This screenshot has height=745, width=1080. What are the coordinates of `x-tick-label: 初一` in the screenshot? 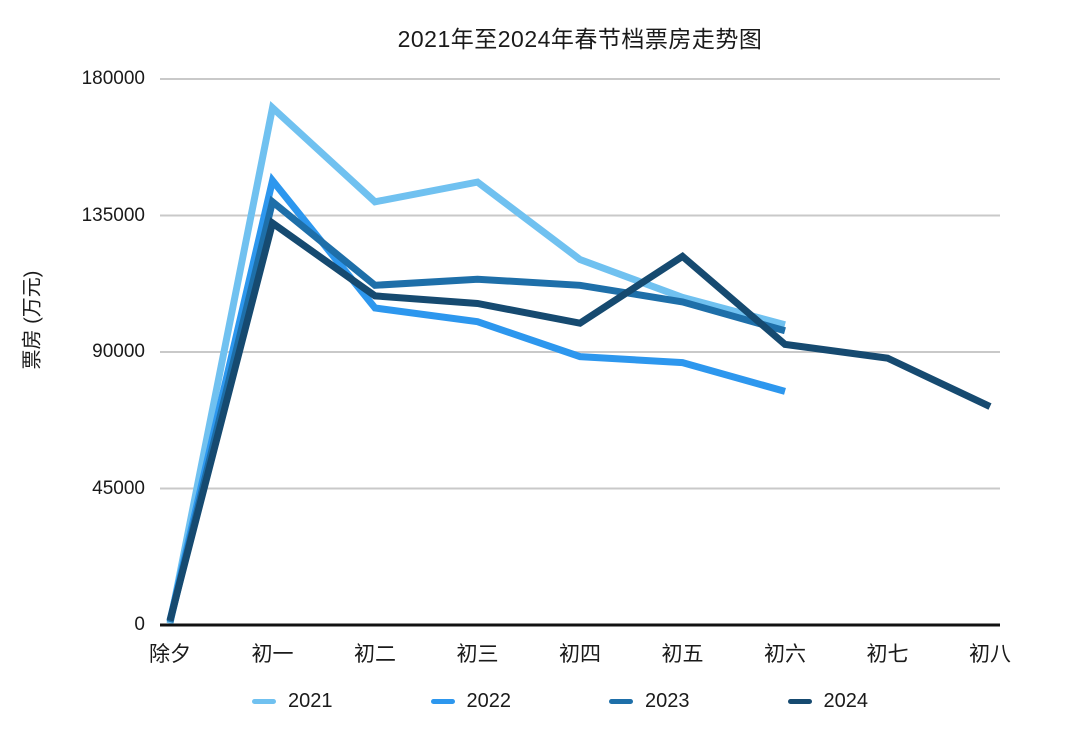 It's located at (272, 654).